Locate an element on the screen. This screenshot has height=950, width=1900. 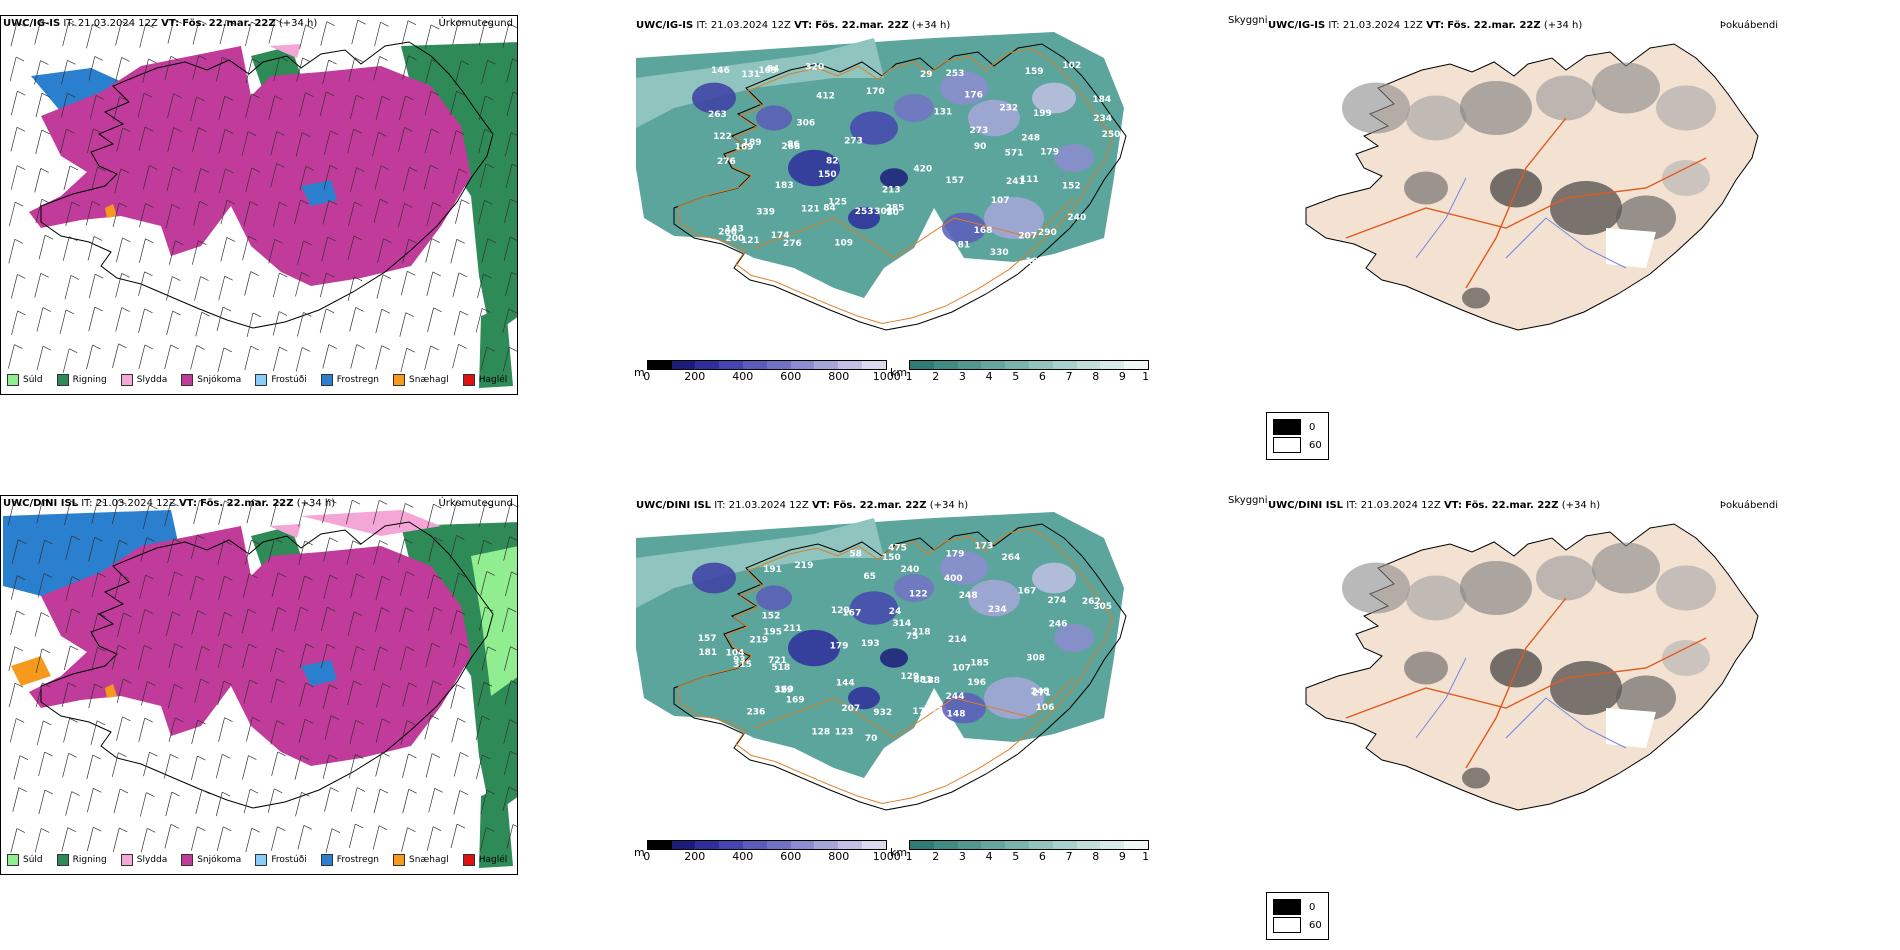
legend-swatch is located at coordinates (399, 380).